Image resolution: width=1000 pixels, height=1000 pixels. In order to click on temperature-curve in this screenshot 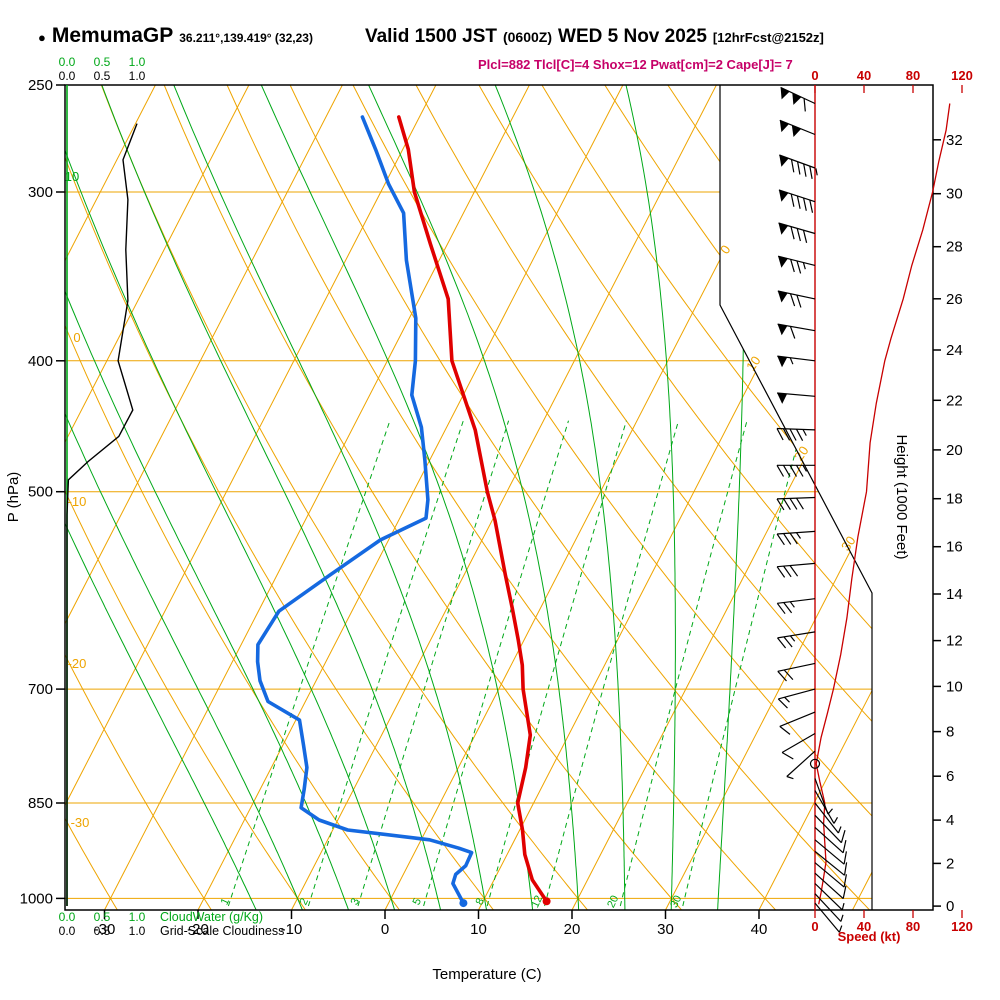, I will do `click(473, 509)`.